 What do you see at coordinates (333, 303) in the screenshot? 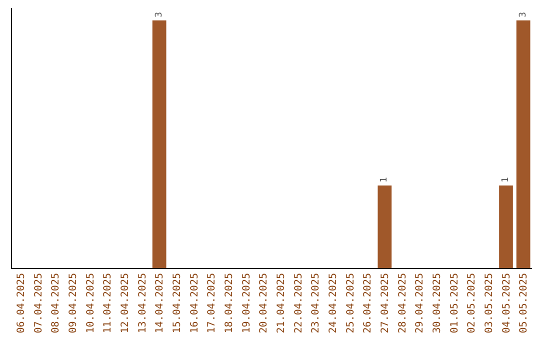
I see `x-tick-label: 24.04.2025` at bounding box center [333, 303].